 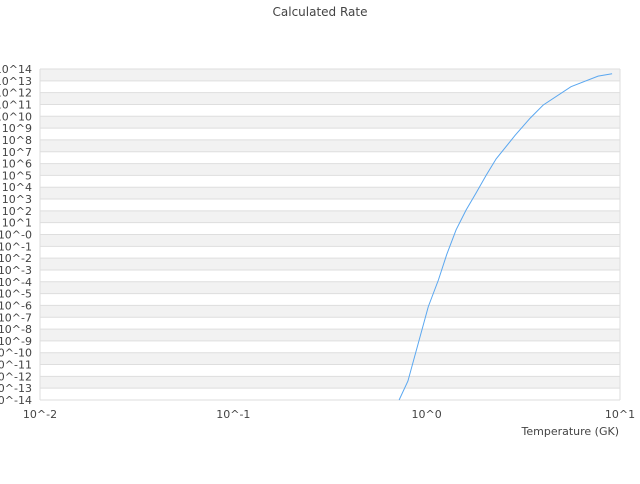 I want to click on chart-title: Calculated Rate, so click(x=320, y=12).